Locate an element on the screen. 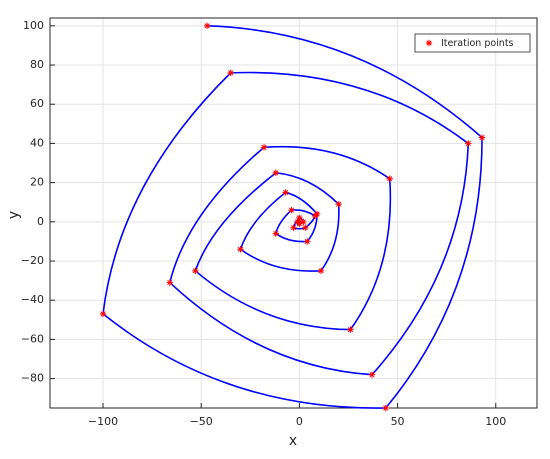  y-tick-label: −80 is located at coordinates (32, 378).